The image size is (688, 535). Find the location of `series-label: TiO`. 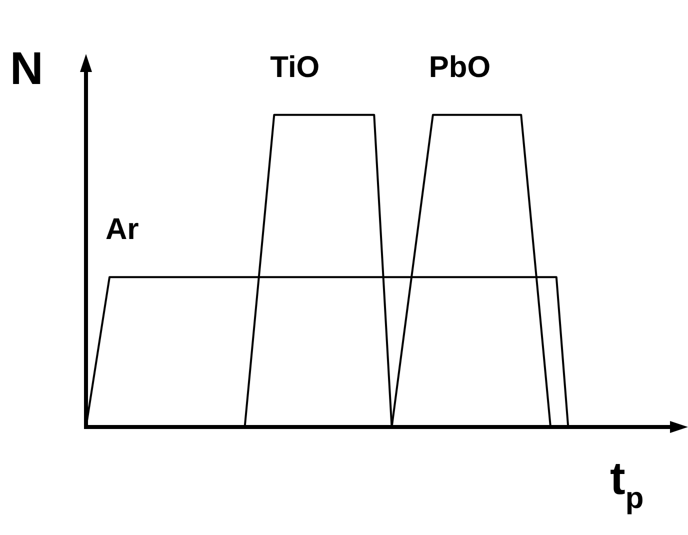

series-label: TiO is located at coordinates (295, 67).